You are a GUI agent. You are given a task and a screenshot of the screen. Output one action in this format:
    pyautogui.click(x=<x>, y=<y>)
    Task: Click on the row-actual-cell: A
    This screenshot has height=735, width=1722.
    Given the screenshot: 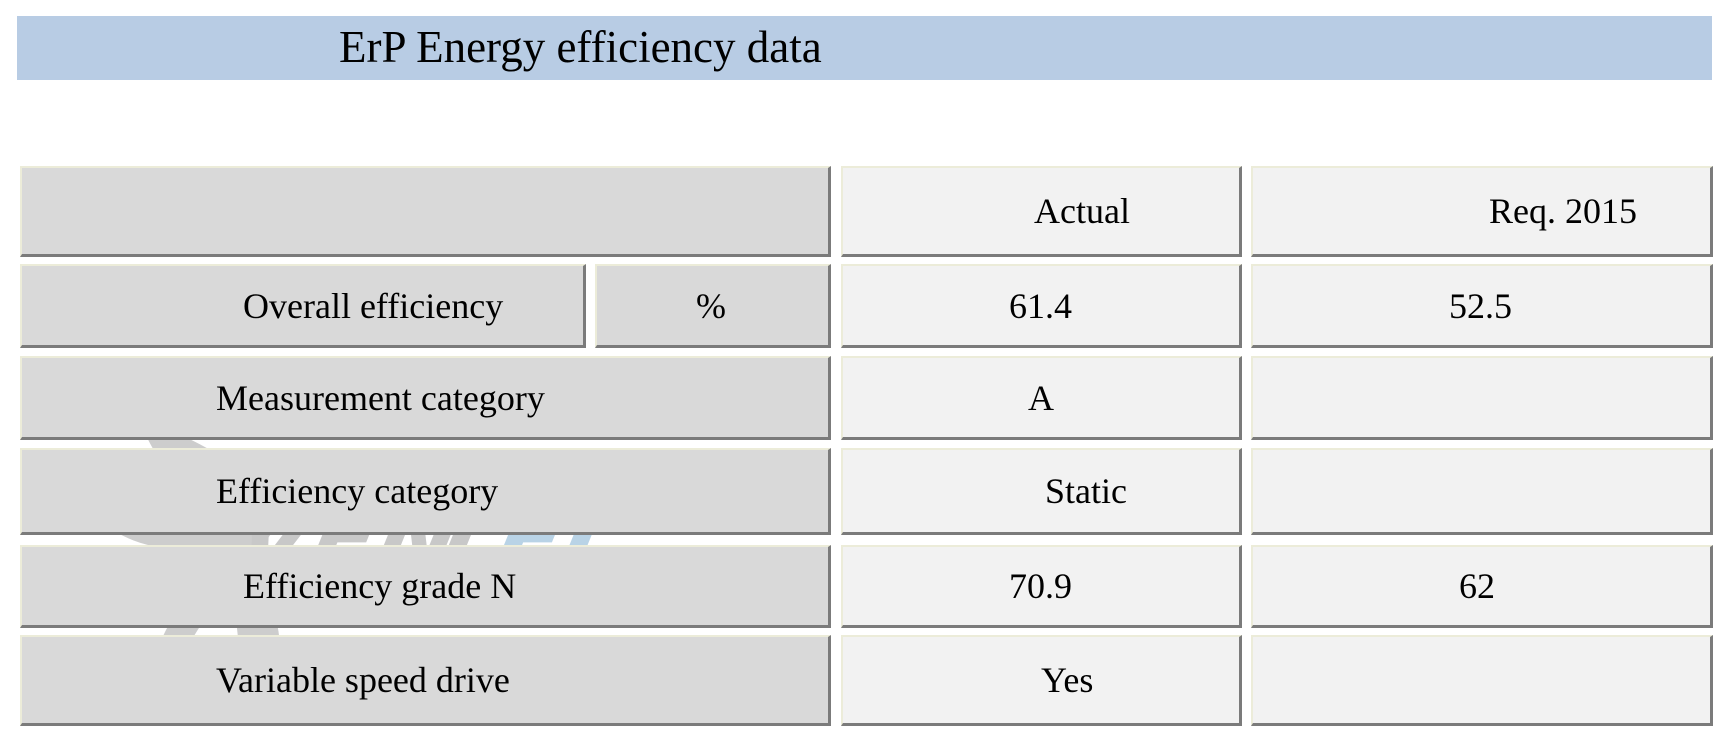 What is the action you would take?
    pyautogui.click(x=1041, y=398)
    